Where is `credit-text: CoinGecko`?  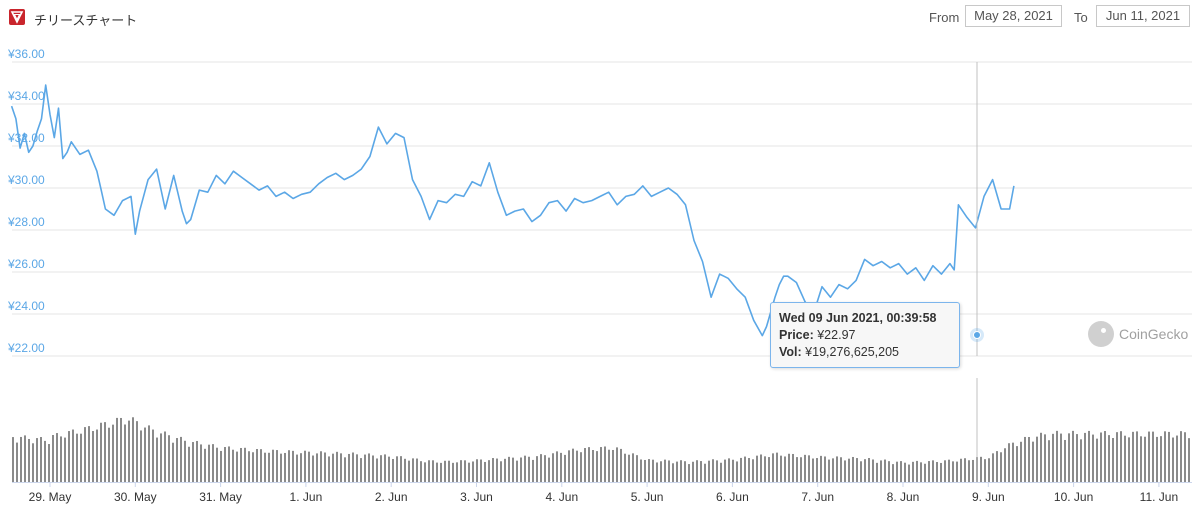 credit-text: CoinGecko is located at coordinates (1154, 334).